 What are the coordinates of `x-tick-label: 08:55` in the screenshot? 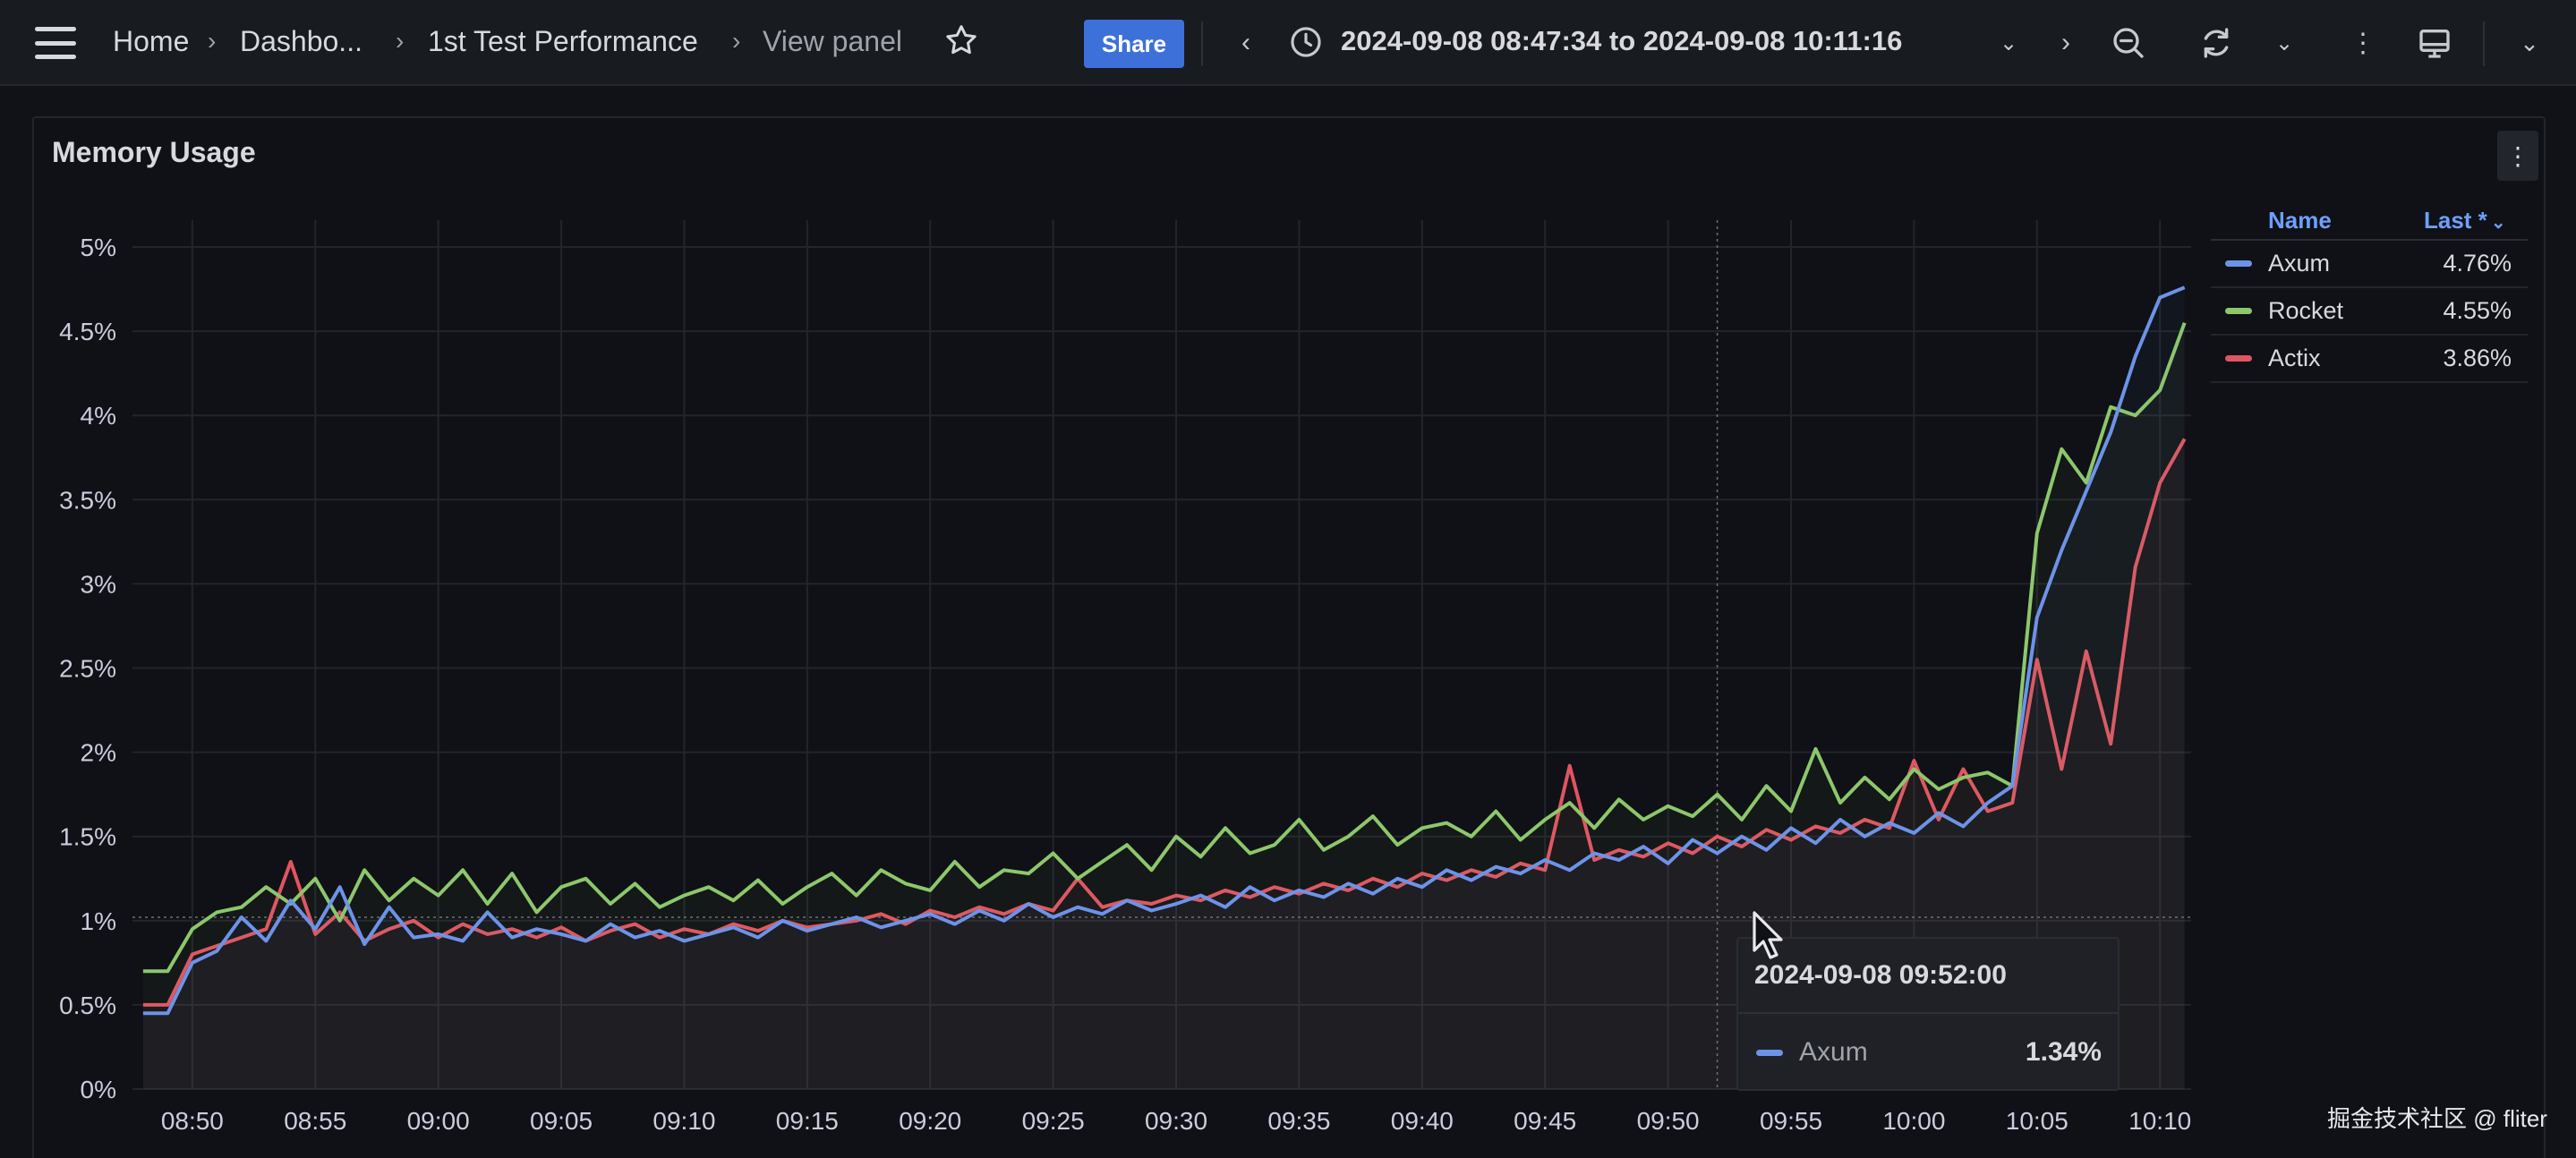 It's located at (315, 1121).